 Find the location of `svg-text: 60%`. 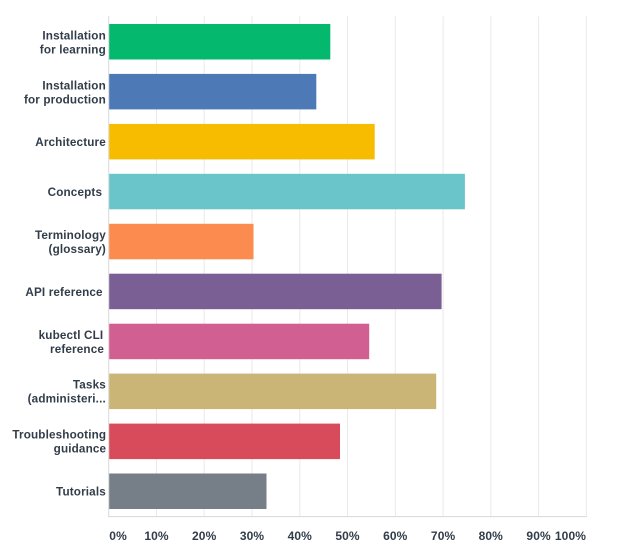

svg-text: 60% is located at coordinates (395, 536).